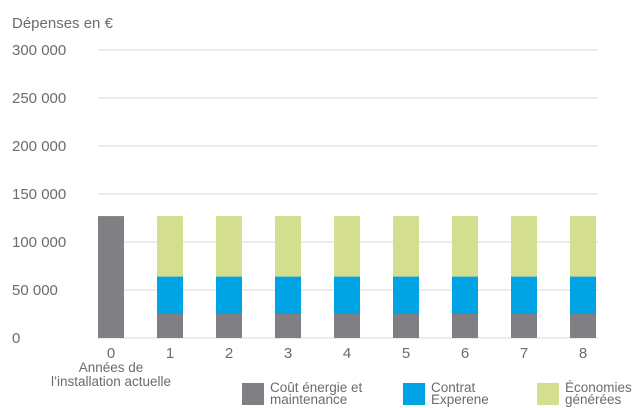 This screenshot has width=640, height=408. Describe the element at coordinates (465, 353) in the screenshot. I see `x-tick-label: 6` at that location.